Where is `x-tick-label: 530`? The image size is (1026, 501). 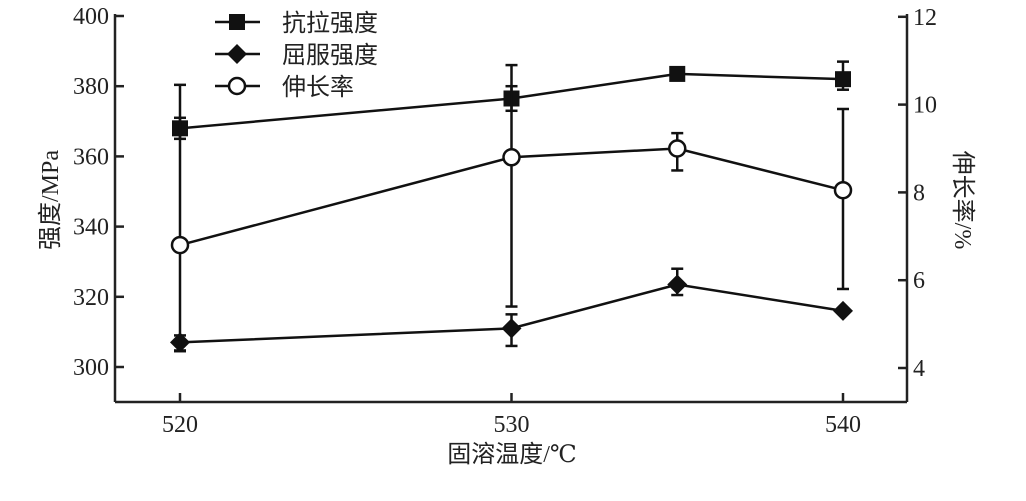 x-tick-label: 530 is located at coordinates (512, 425).